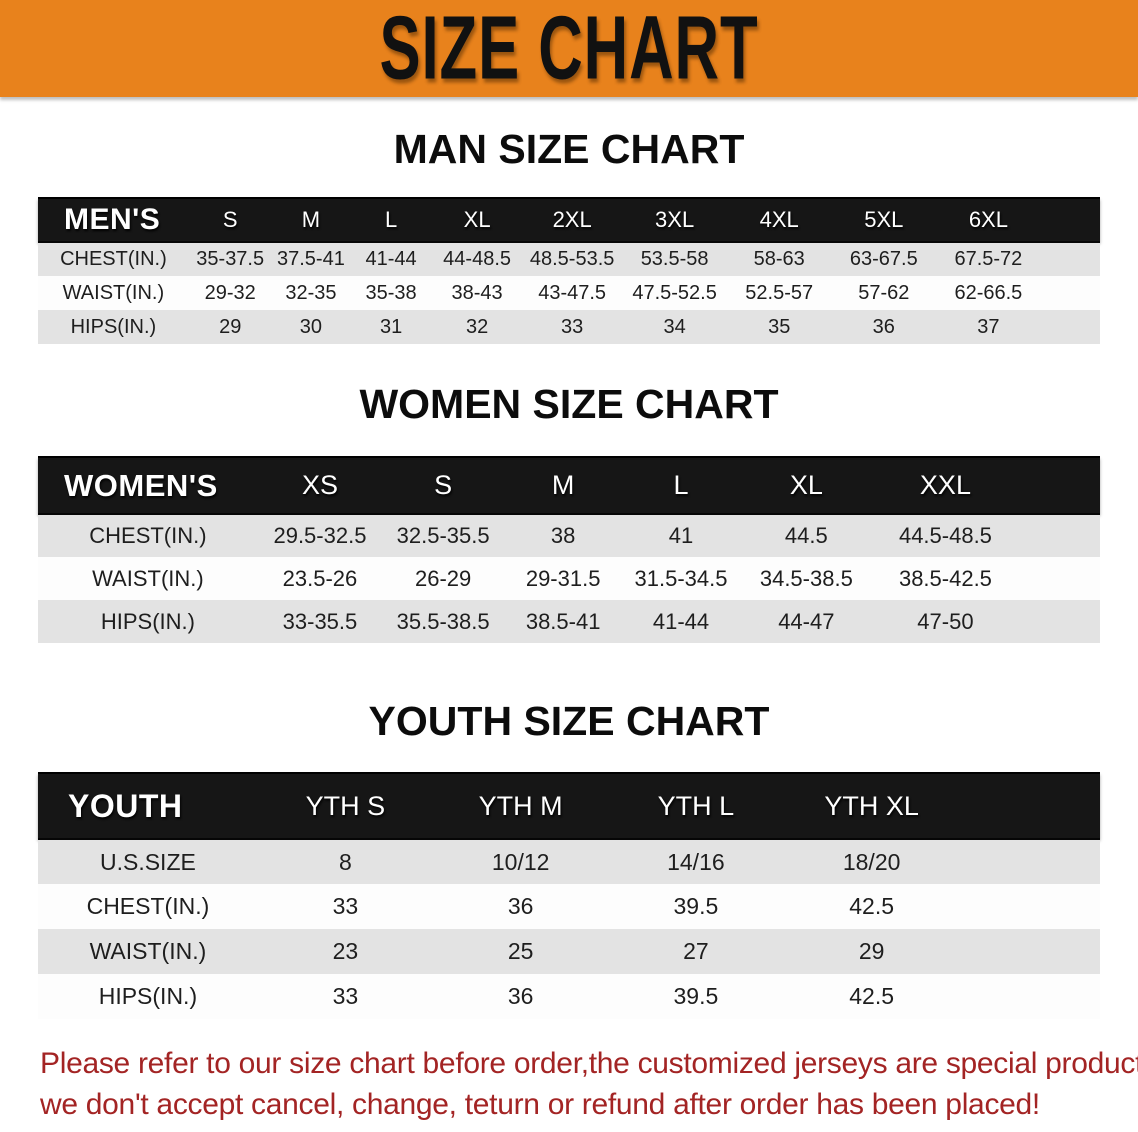 Image resolution: width=1138 pixels, height=1132 pixels. I want to click on measurement-value: 34.5-38.5, so click(806, 578).